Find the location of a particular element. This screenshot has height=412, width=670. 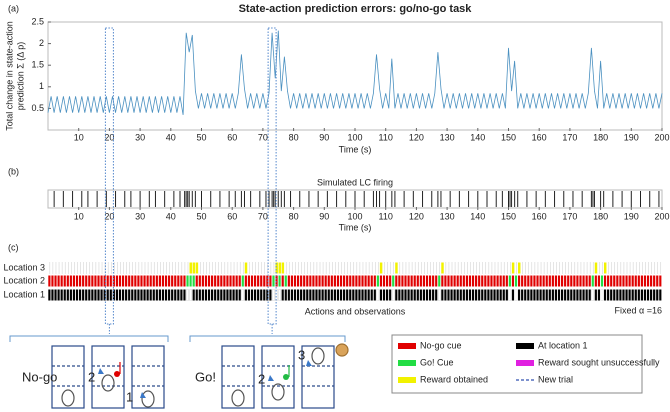

x-tick-label: 80 is located at coordinates (294, 216).